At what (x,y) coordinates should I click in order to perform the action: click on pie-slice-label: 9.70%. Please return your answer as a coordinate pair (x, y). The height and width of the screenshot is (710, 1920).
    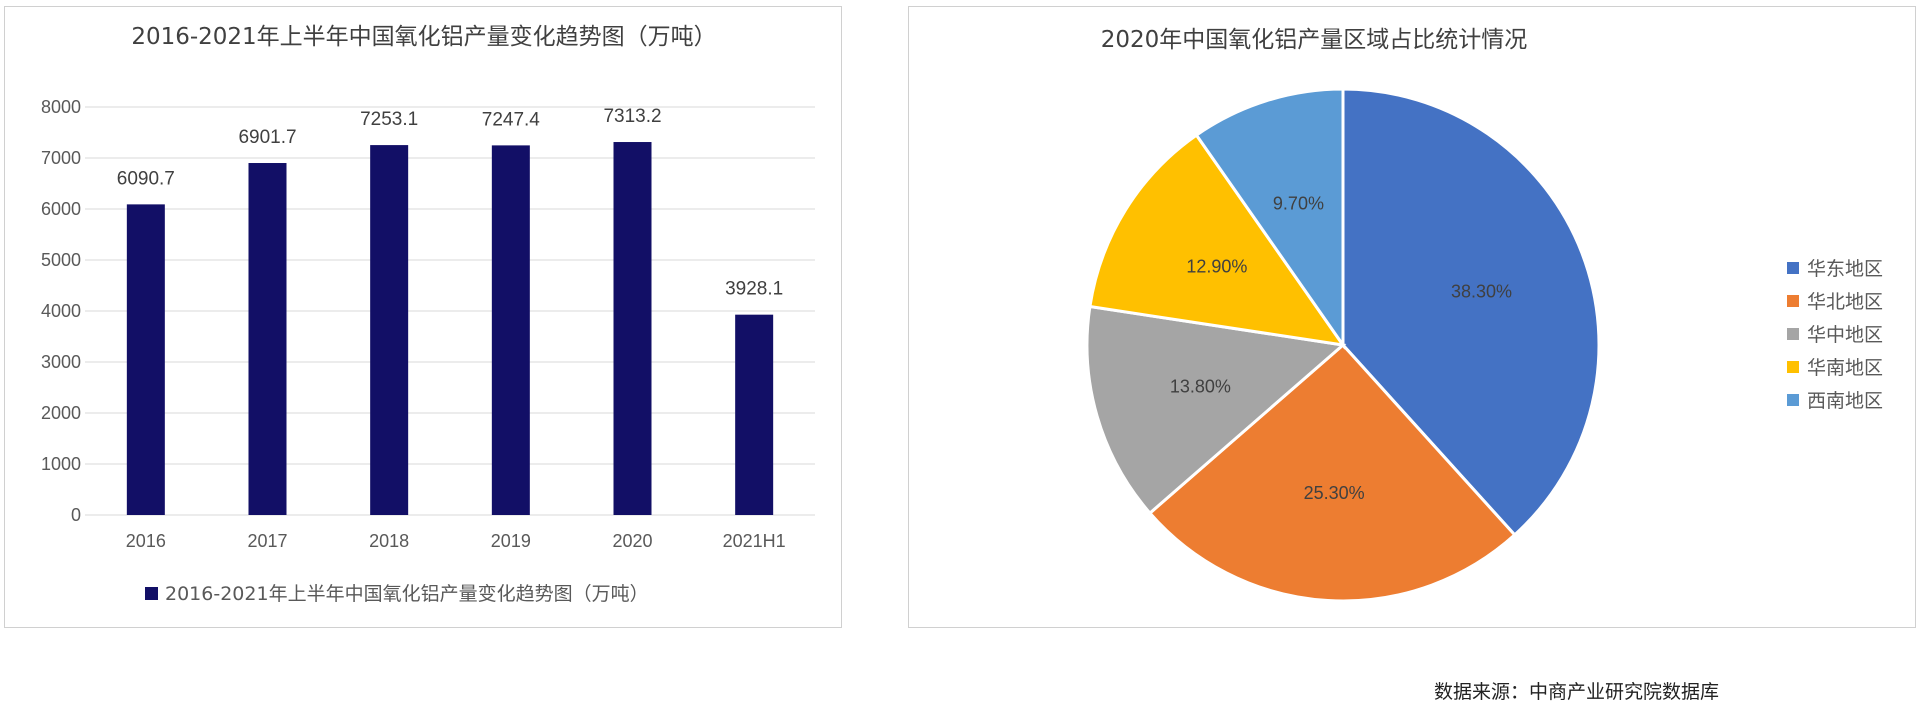
    Looking at the image, I should click on (1298, 203).